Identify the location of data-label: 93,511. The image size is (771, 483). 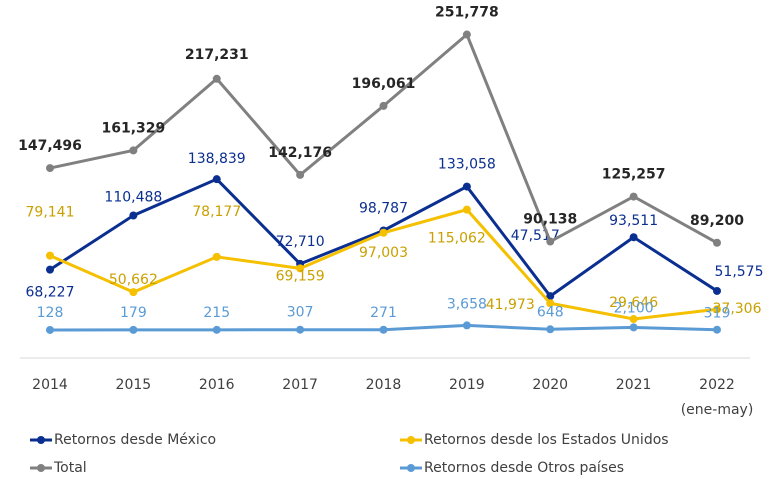
(633, 221).